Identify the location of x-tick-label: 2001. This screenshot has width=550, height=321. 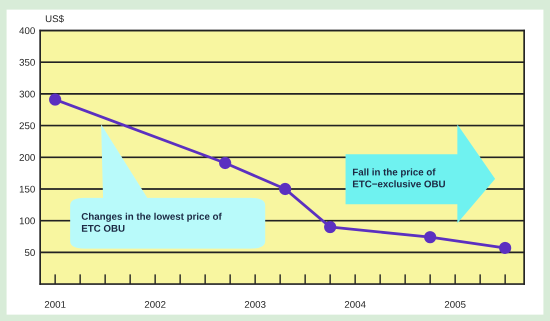
(55, 304).